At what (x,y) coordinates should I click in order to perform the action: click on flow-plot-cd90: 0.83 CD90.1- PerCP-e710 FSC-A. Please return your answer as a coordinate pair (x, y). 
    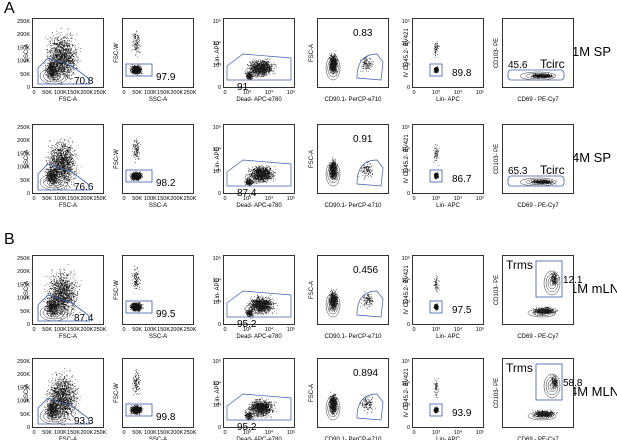
    Looking at the image, I should click on (349, 60).